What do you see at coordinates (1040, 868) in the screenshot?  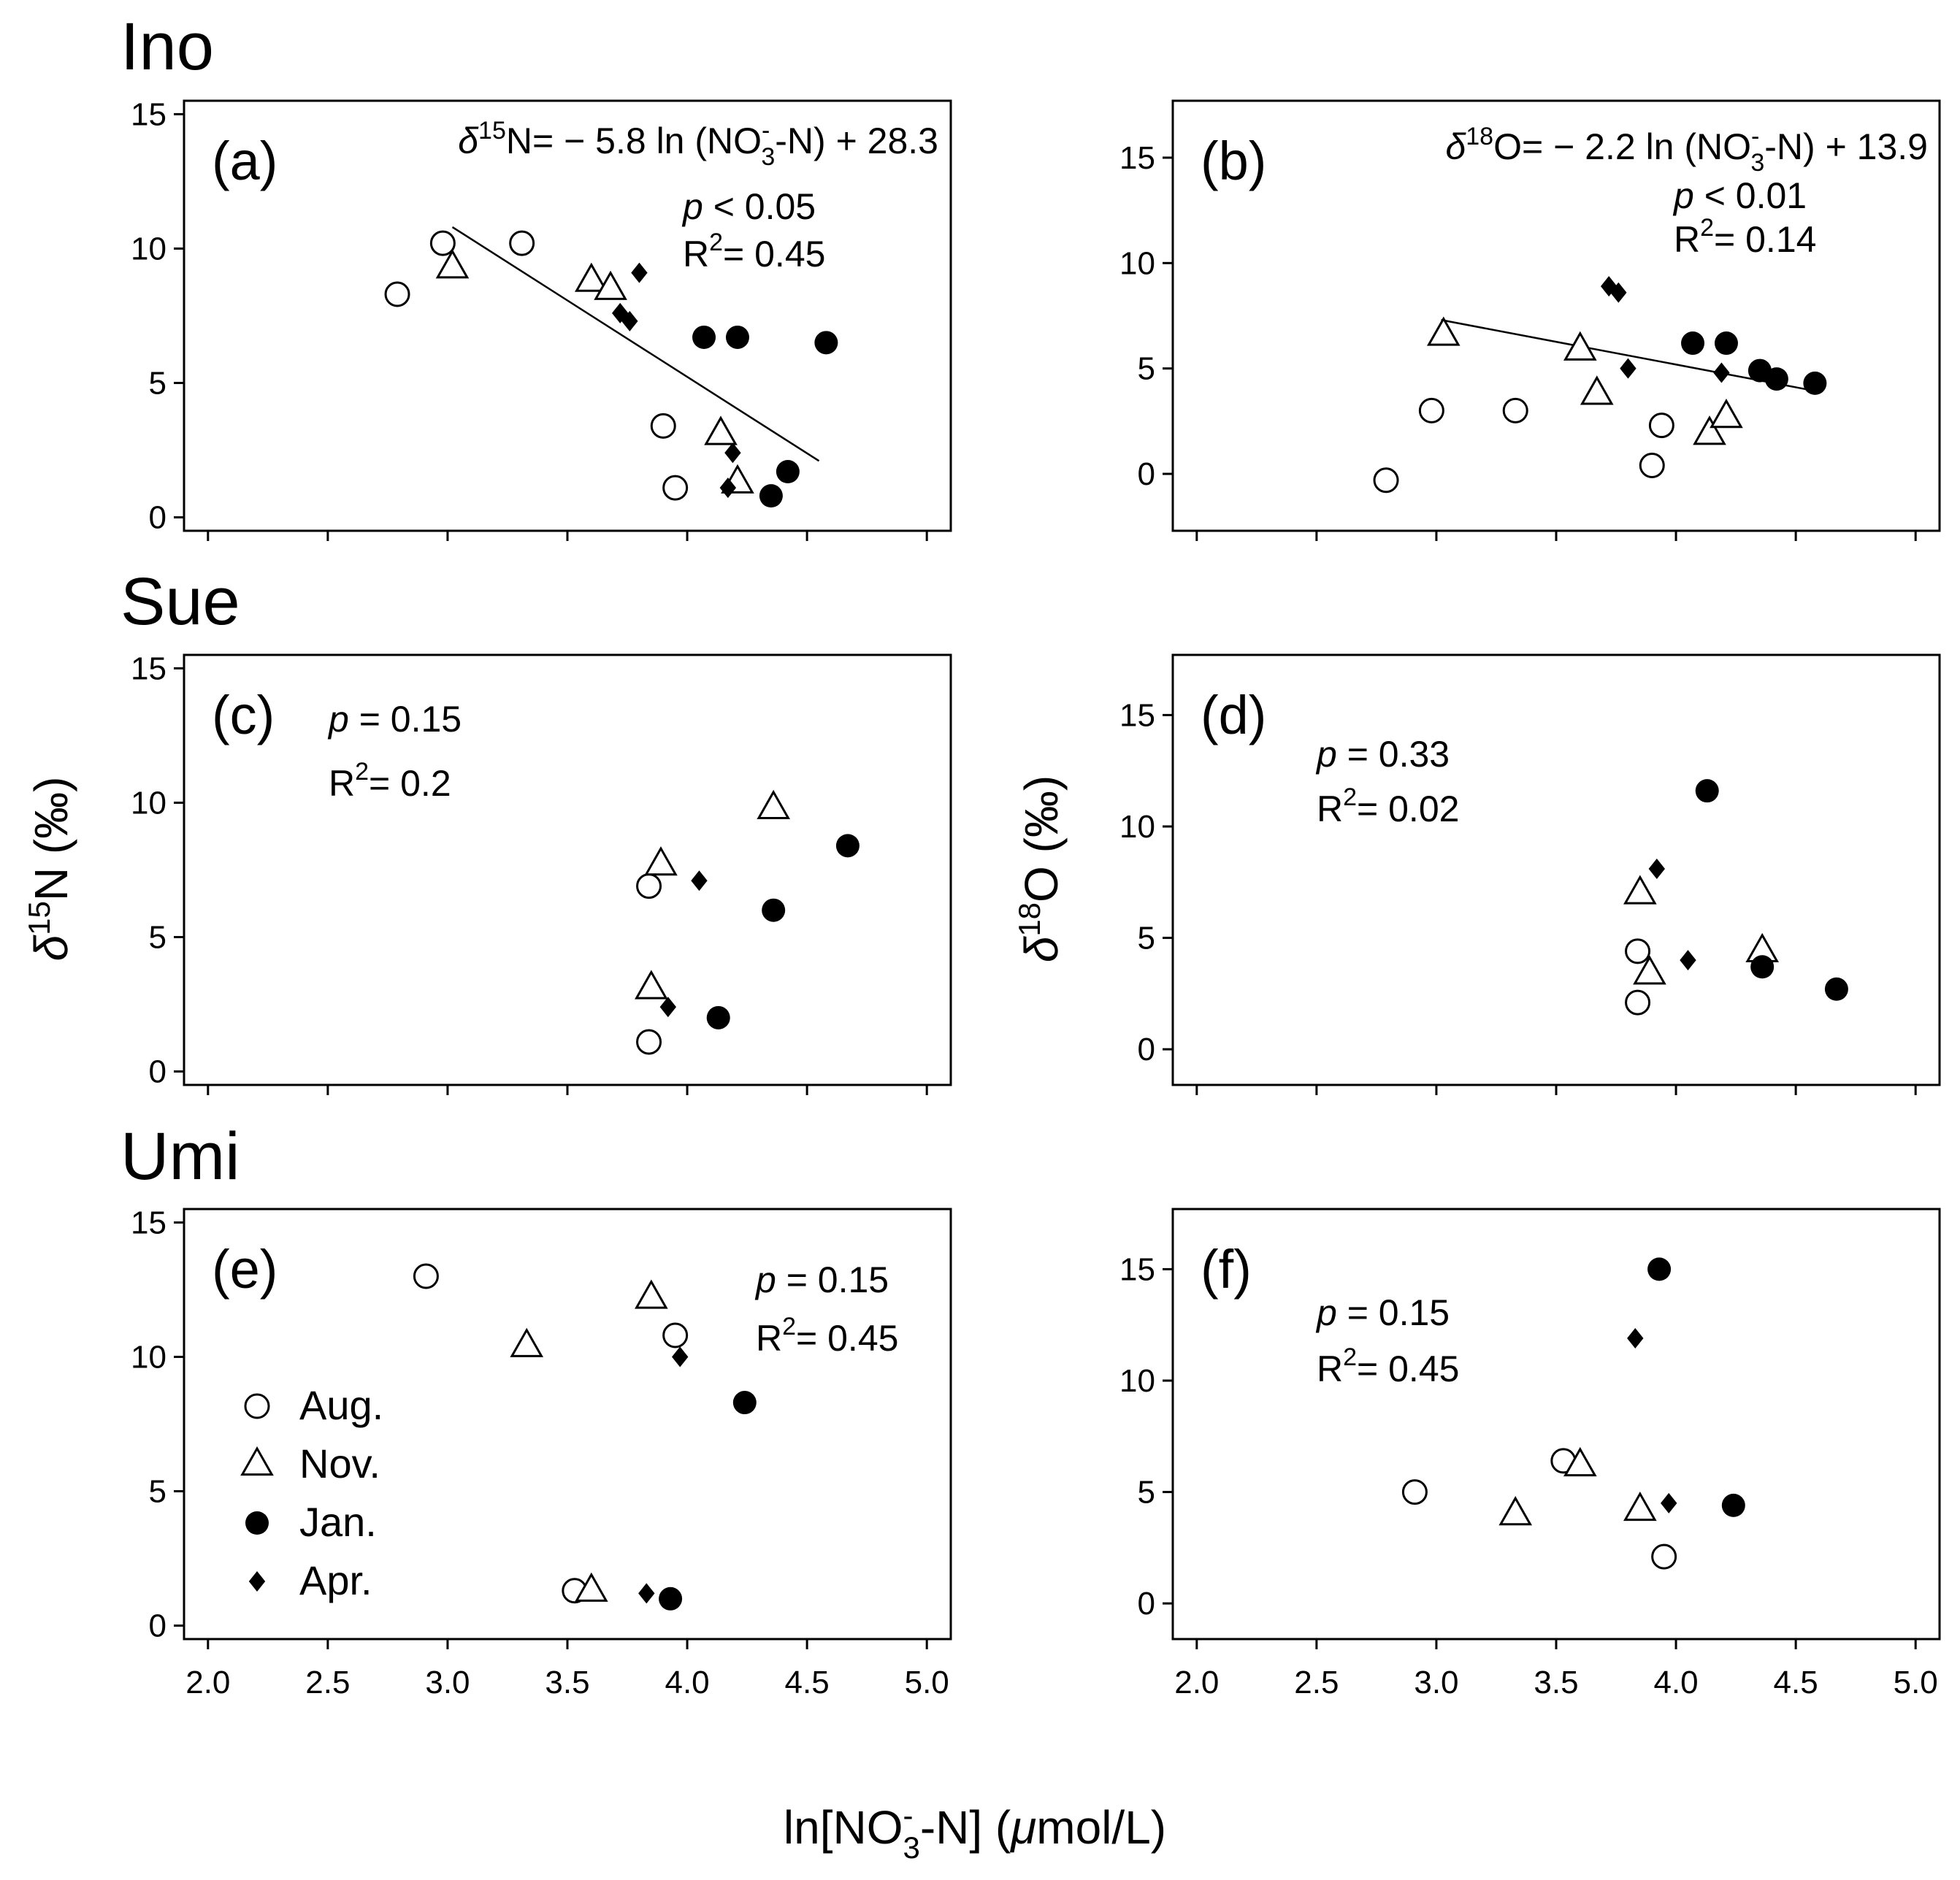 I see `y-axis-label-o: δ18O (‰)` at bounding box center [1040, 868].